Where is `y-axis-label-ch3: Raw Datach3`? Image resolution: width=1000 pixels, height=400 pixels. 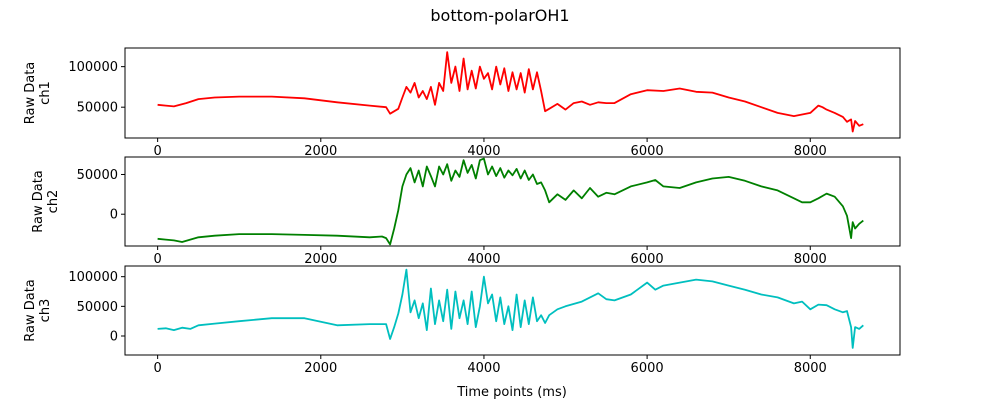
y-axis-label-ch3: Raw Datach3 is located at coordinates (38, 310).